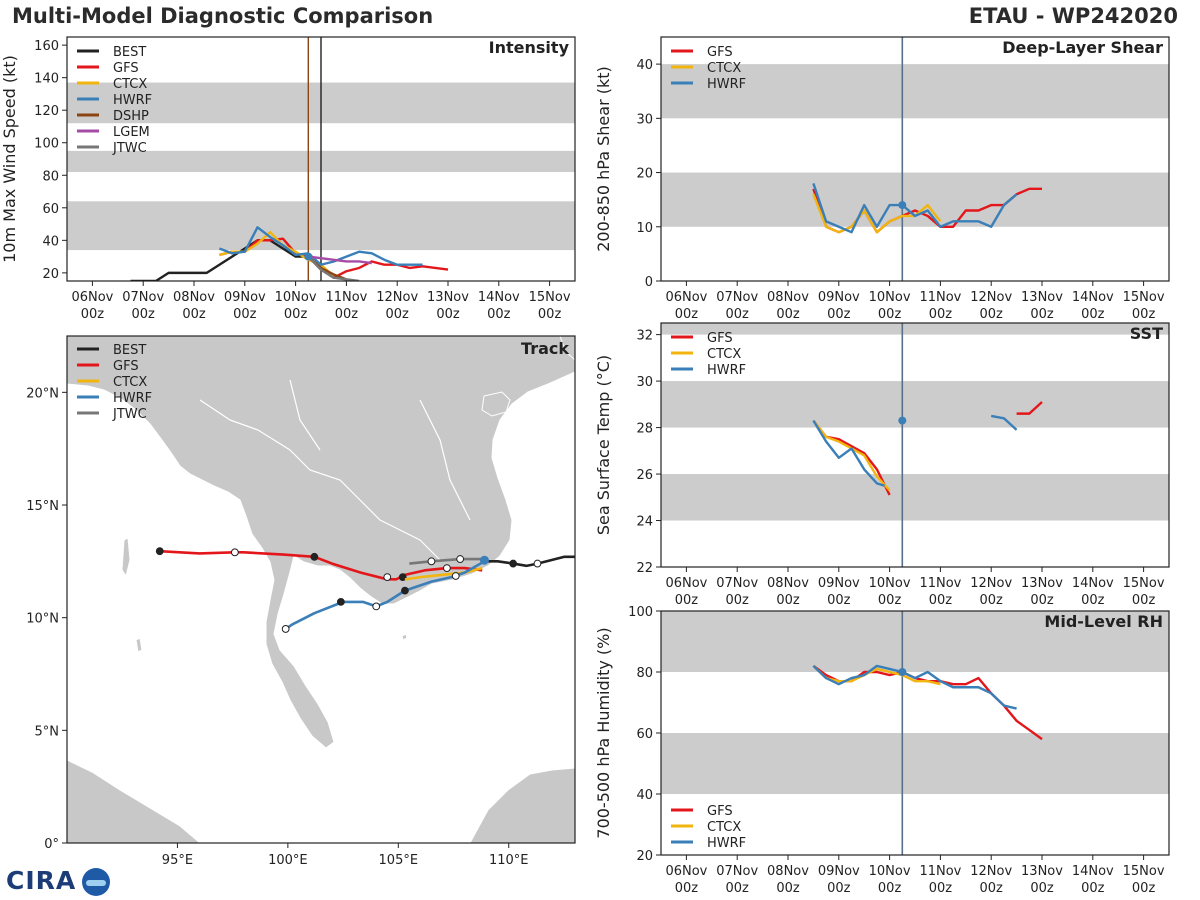 This screenshot has width=1200, height=900. Describe the element at coordinates (902, 672) in the screenshot. I see `rh-now-point` at that location.